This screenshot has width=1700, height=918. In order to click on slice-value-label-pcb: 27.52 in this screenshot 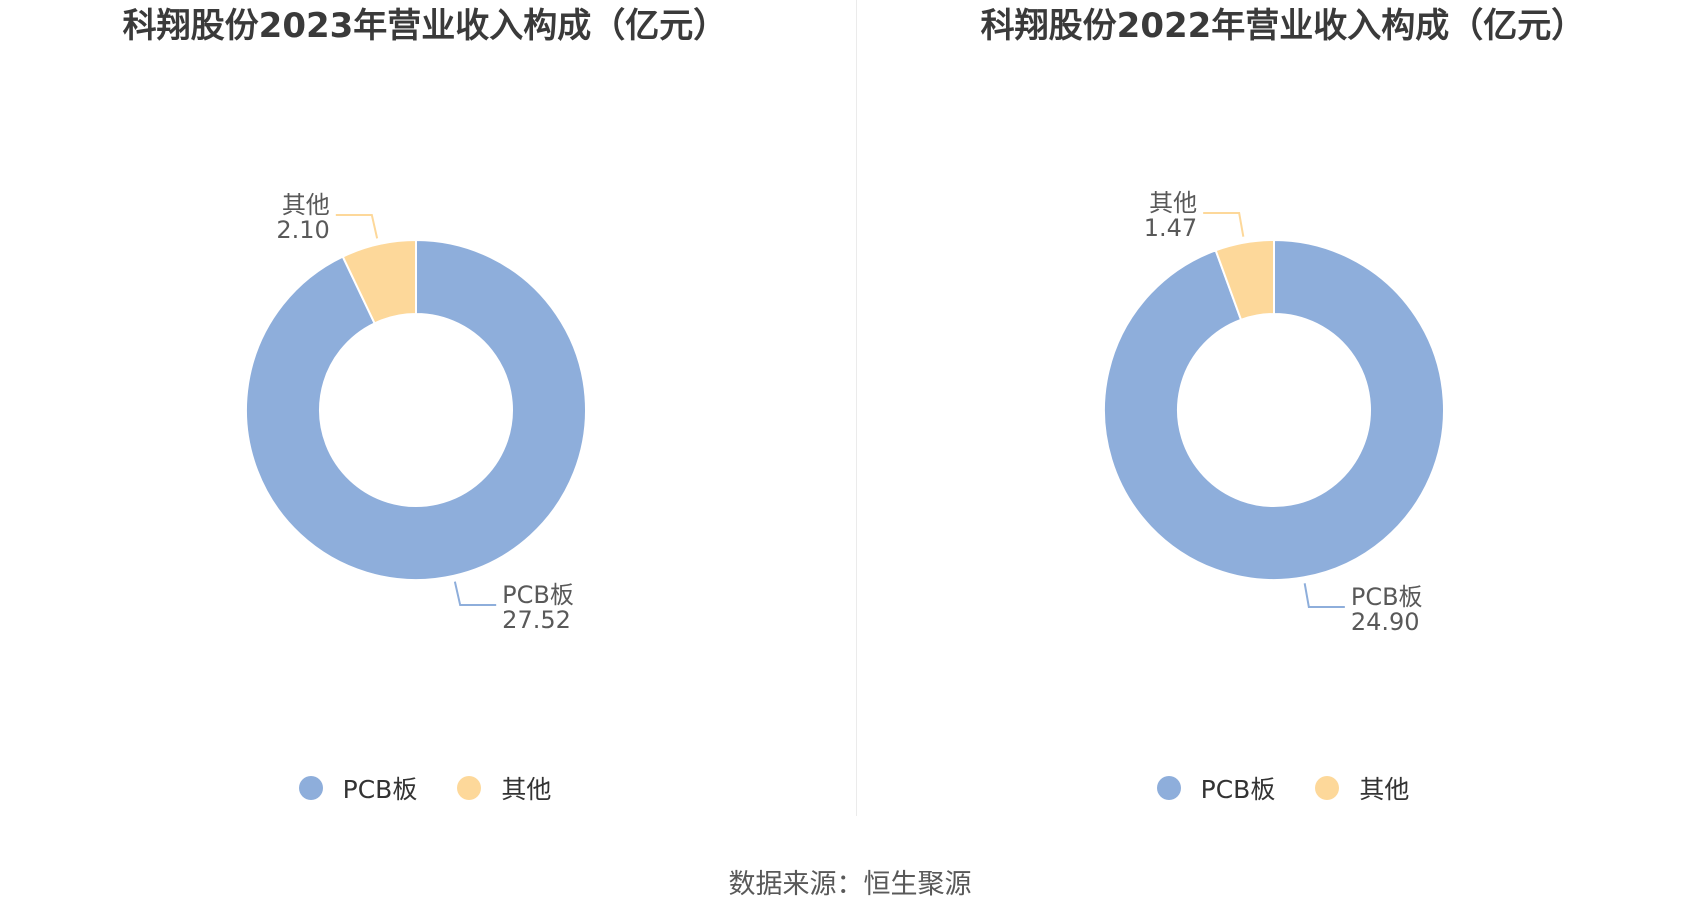, I will do `click(536, 620)`.